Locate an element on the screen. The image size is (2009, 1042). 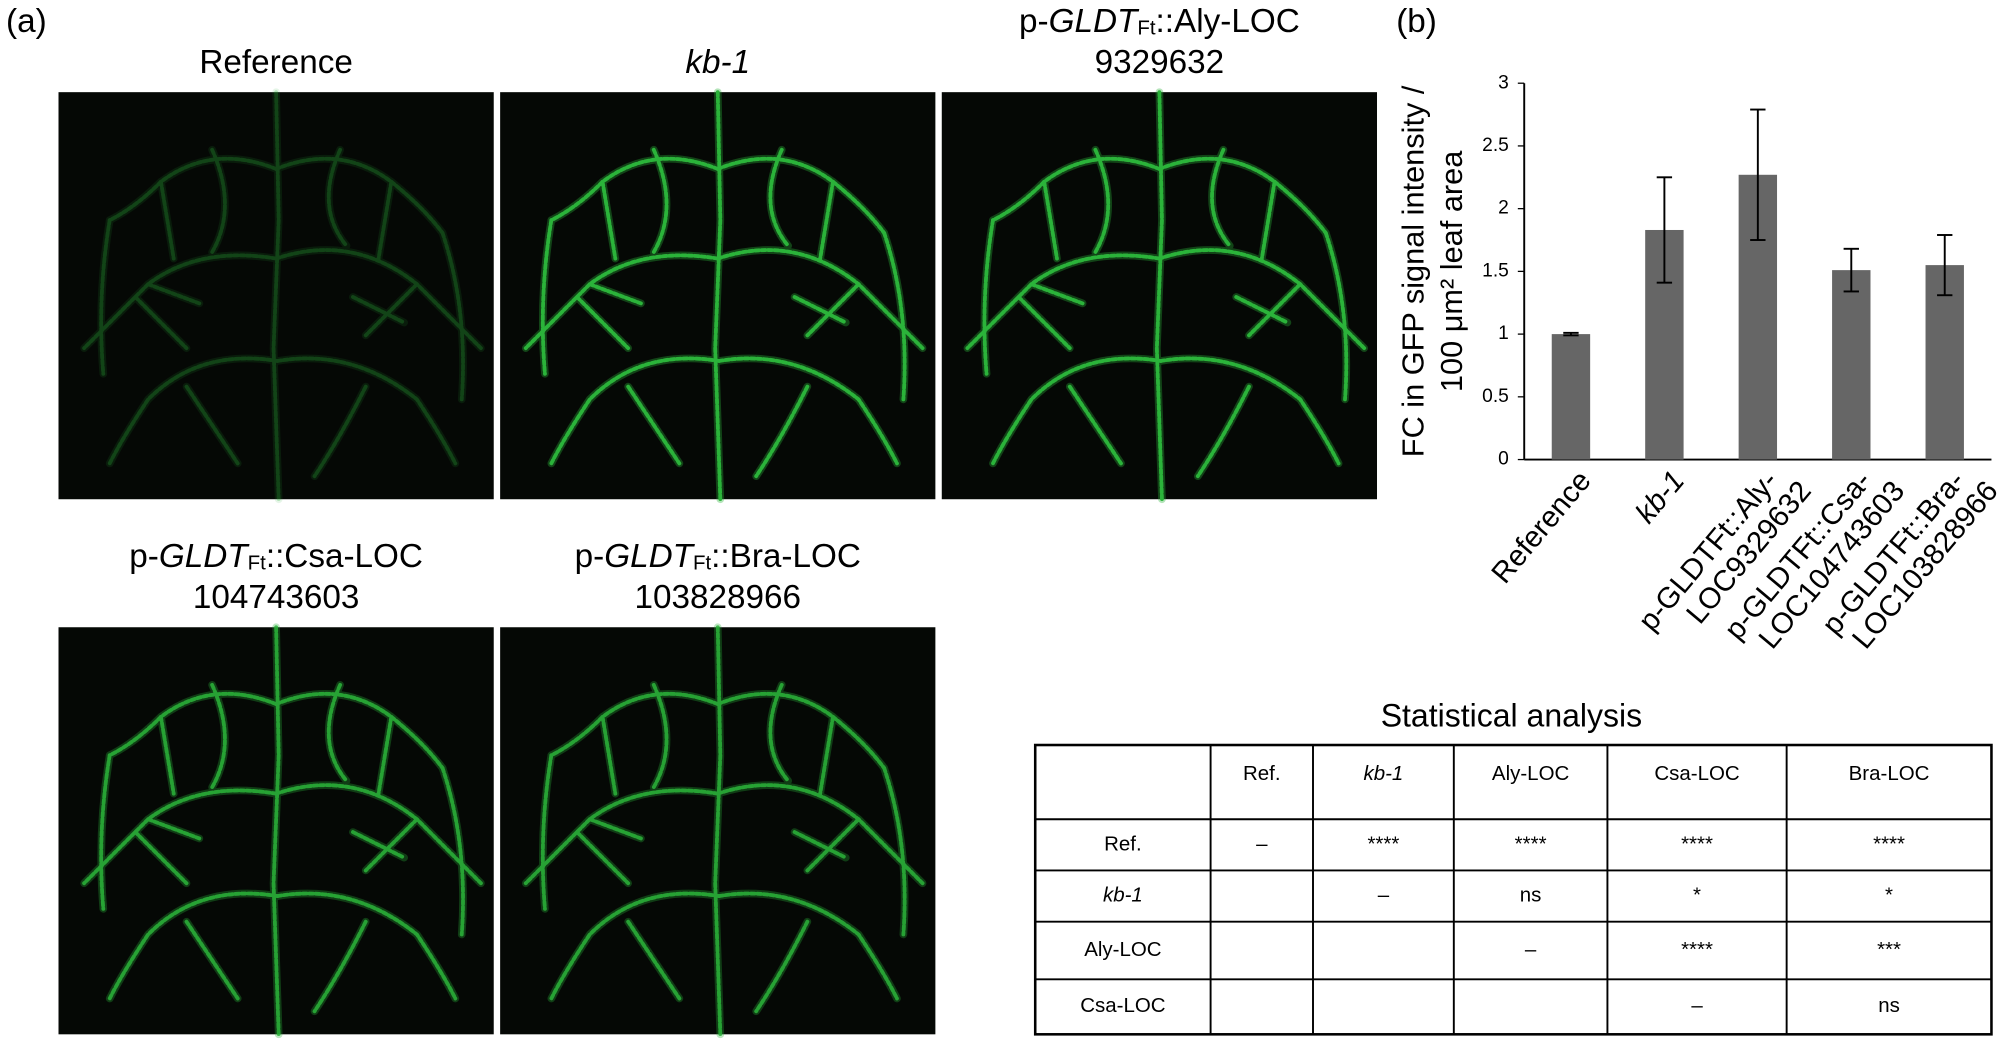
title-part: ::Aly-LOC is located at coordinates (1228, 21).